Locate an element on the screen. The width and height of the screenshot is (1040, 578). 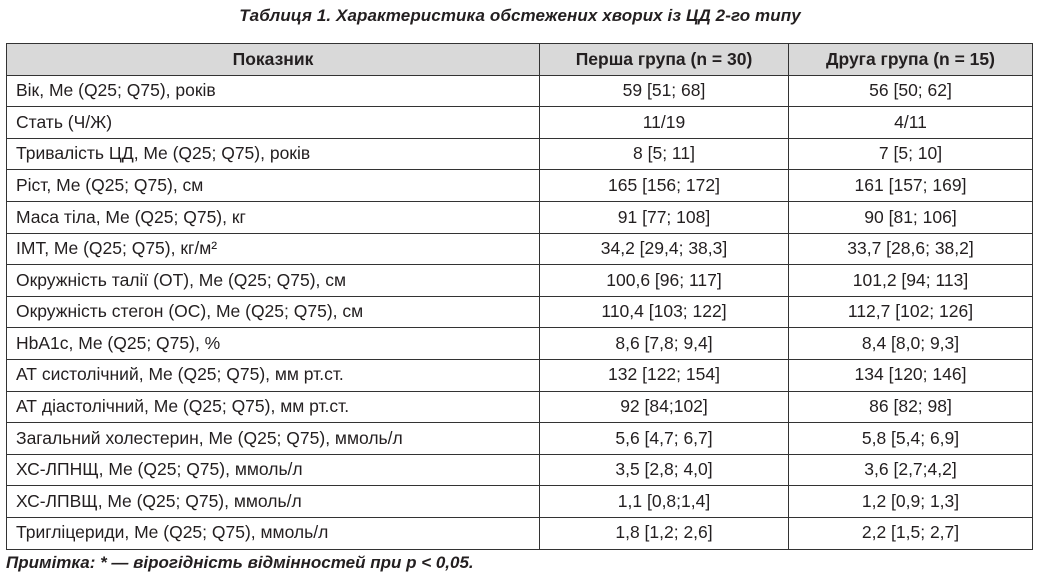
group-2-value: 33,7 [28,6; 38,2] is located at coordinates (910, 249).